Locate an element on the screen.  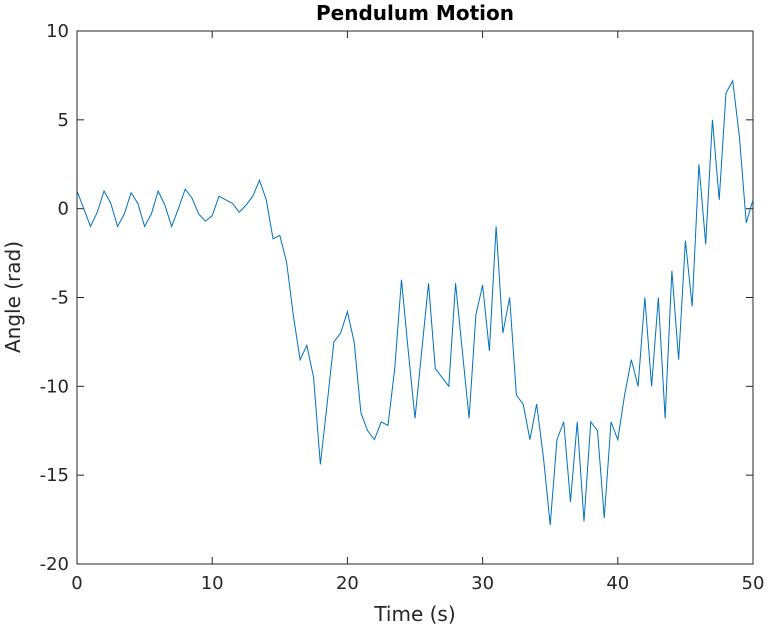
x-tick-label: 30 is located at coordinates (482, 583).